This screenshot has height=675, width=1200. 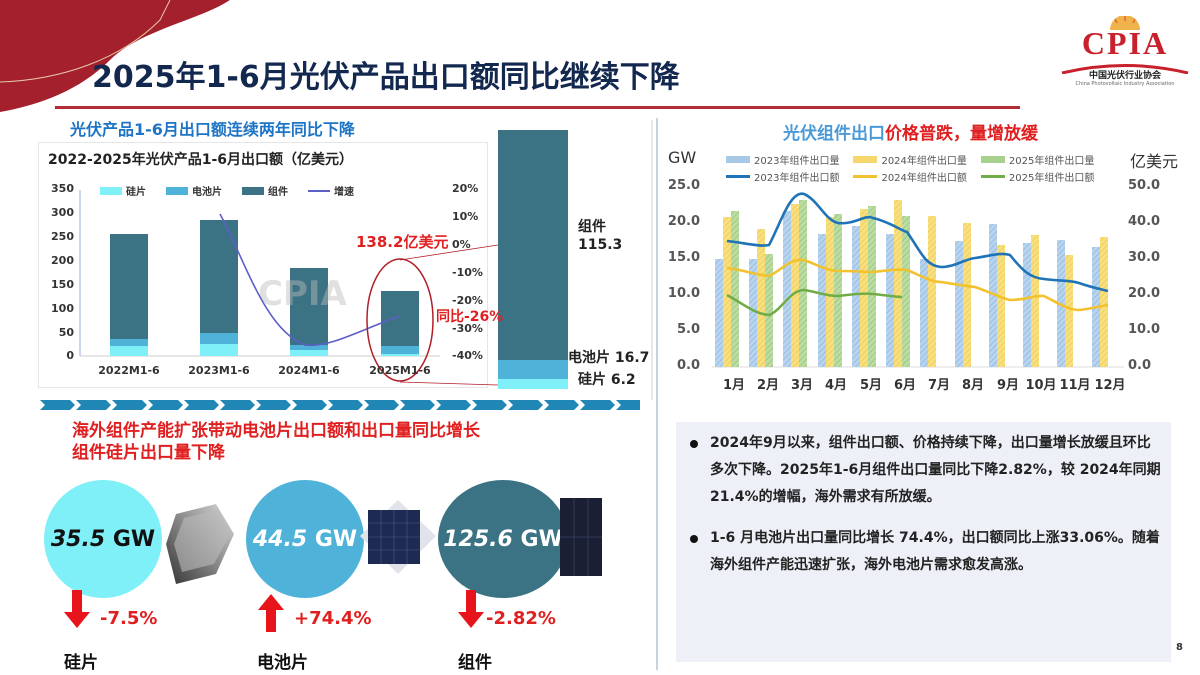 I want to click on x-label-2025: 2025M1-6, so click(x=400, y=370).